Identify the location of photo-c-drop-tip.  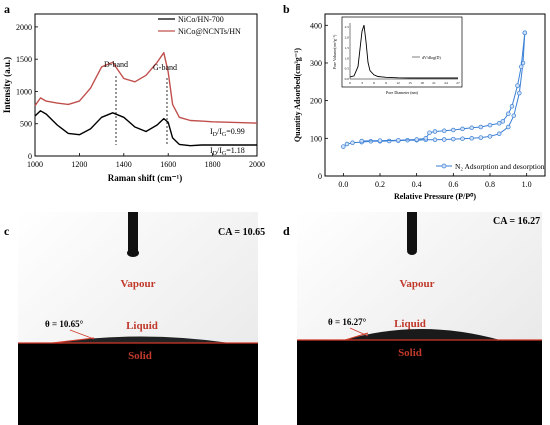
(133, 253).